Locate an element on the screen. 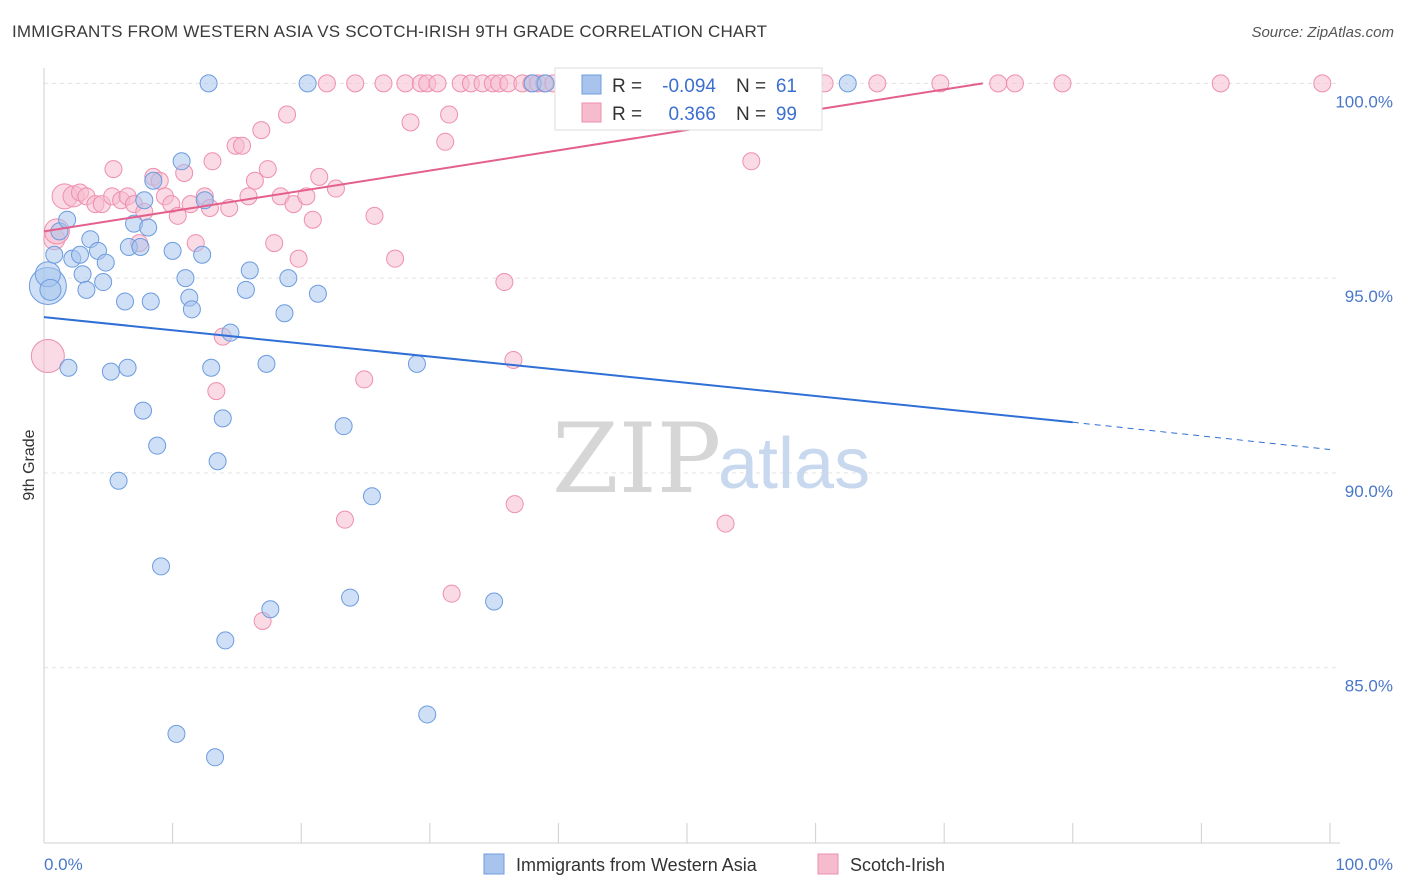 The width and height of the screenshot is (1406, 892). stats-r-value-1: -0.094 is located at coordinates (689, 86).